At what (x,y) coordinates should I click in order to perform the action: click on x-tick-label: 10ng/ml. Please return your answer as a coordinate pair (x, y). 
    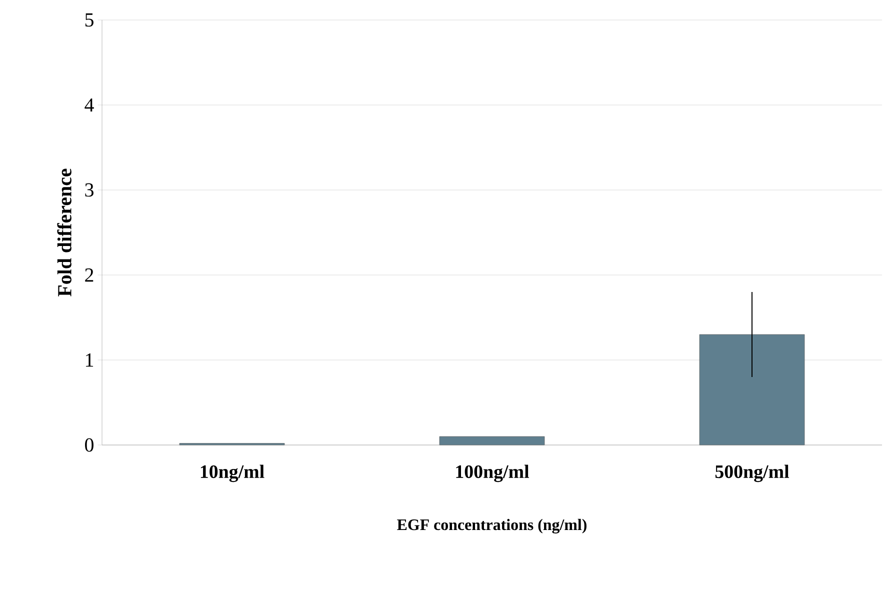
    Looking at the image, I should click on (232, 473).